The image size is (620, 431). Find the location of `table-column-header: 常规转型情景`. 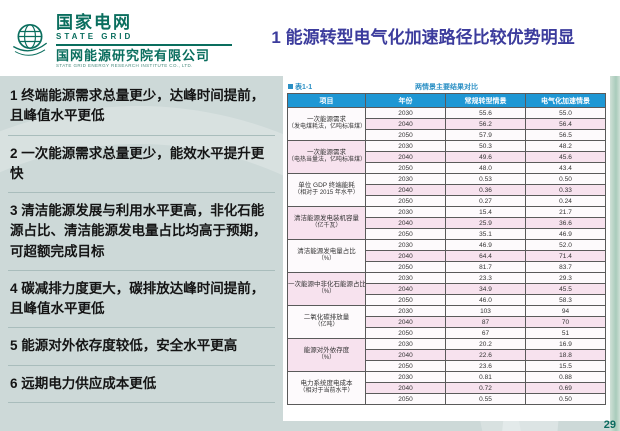

table-column-header: 常规转型情景 is located at coordinates (485, 100).